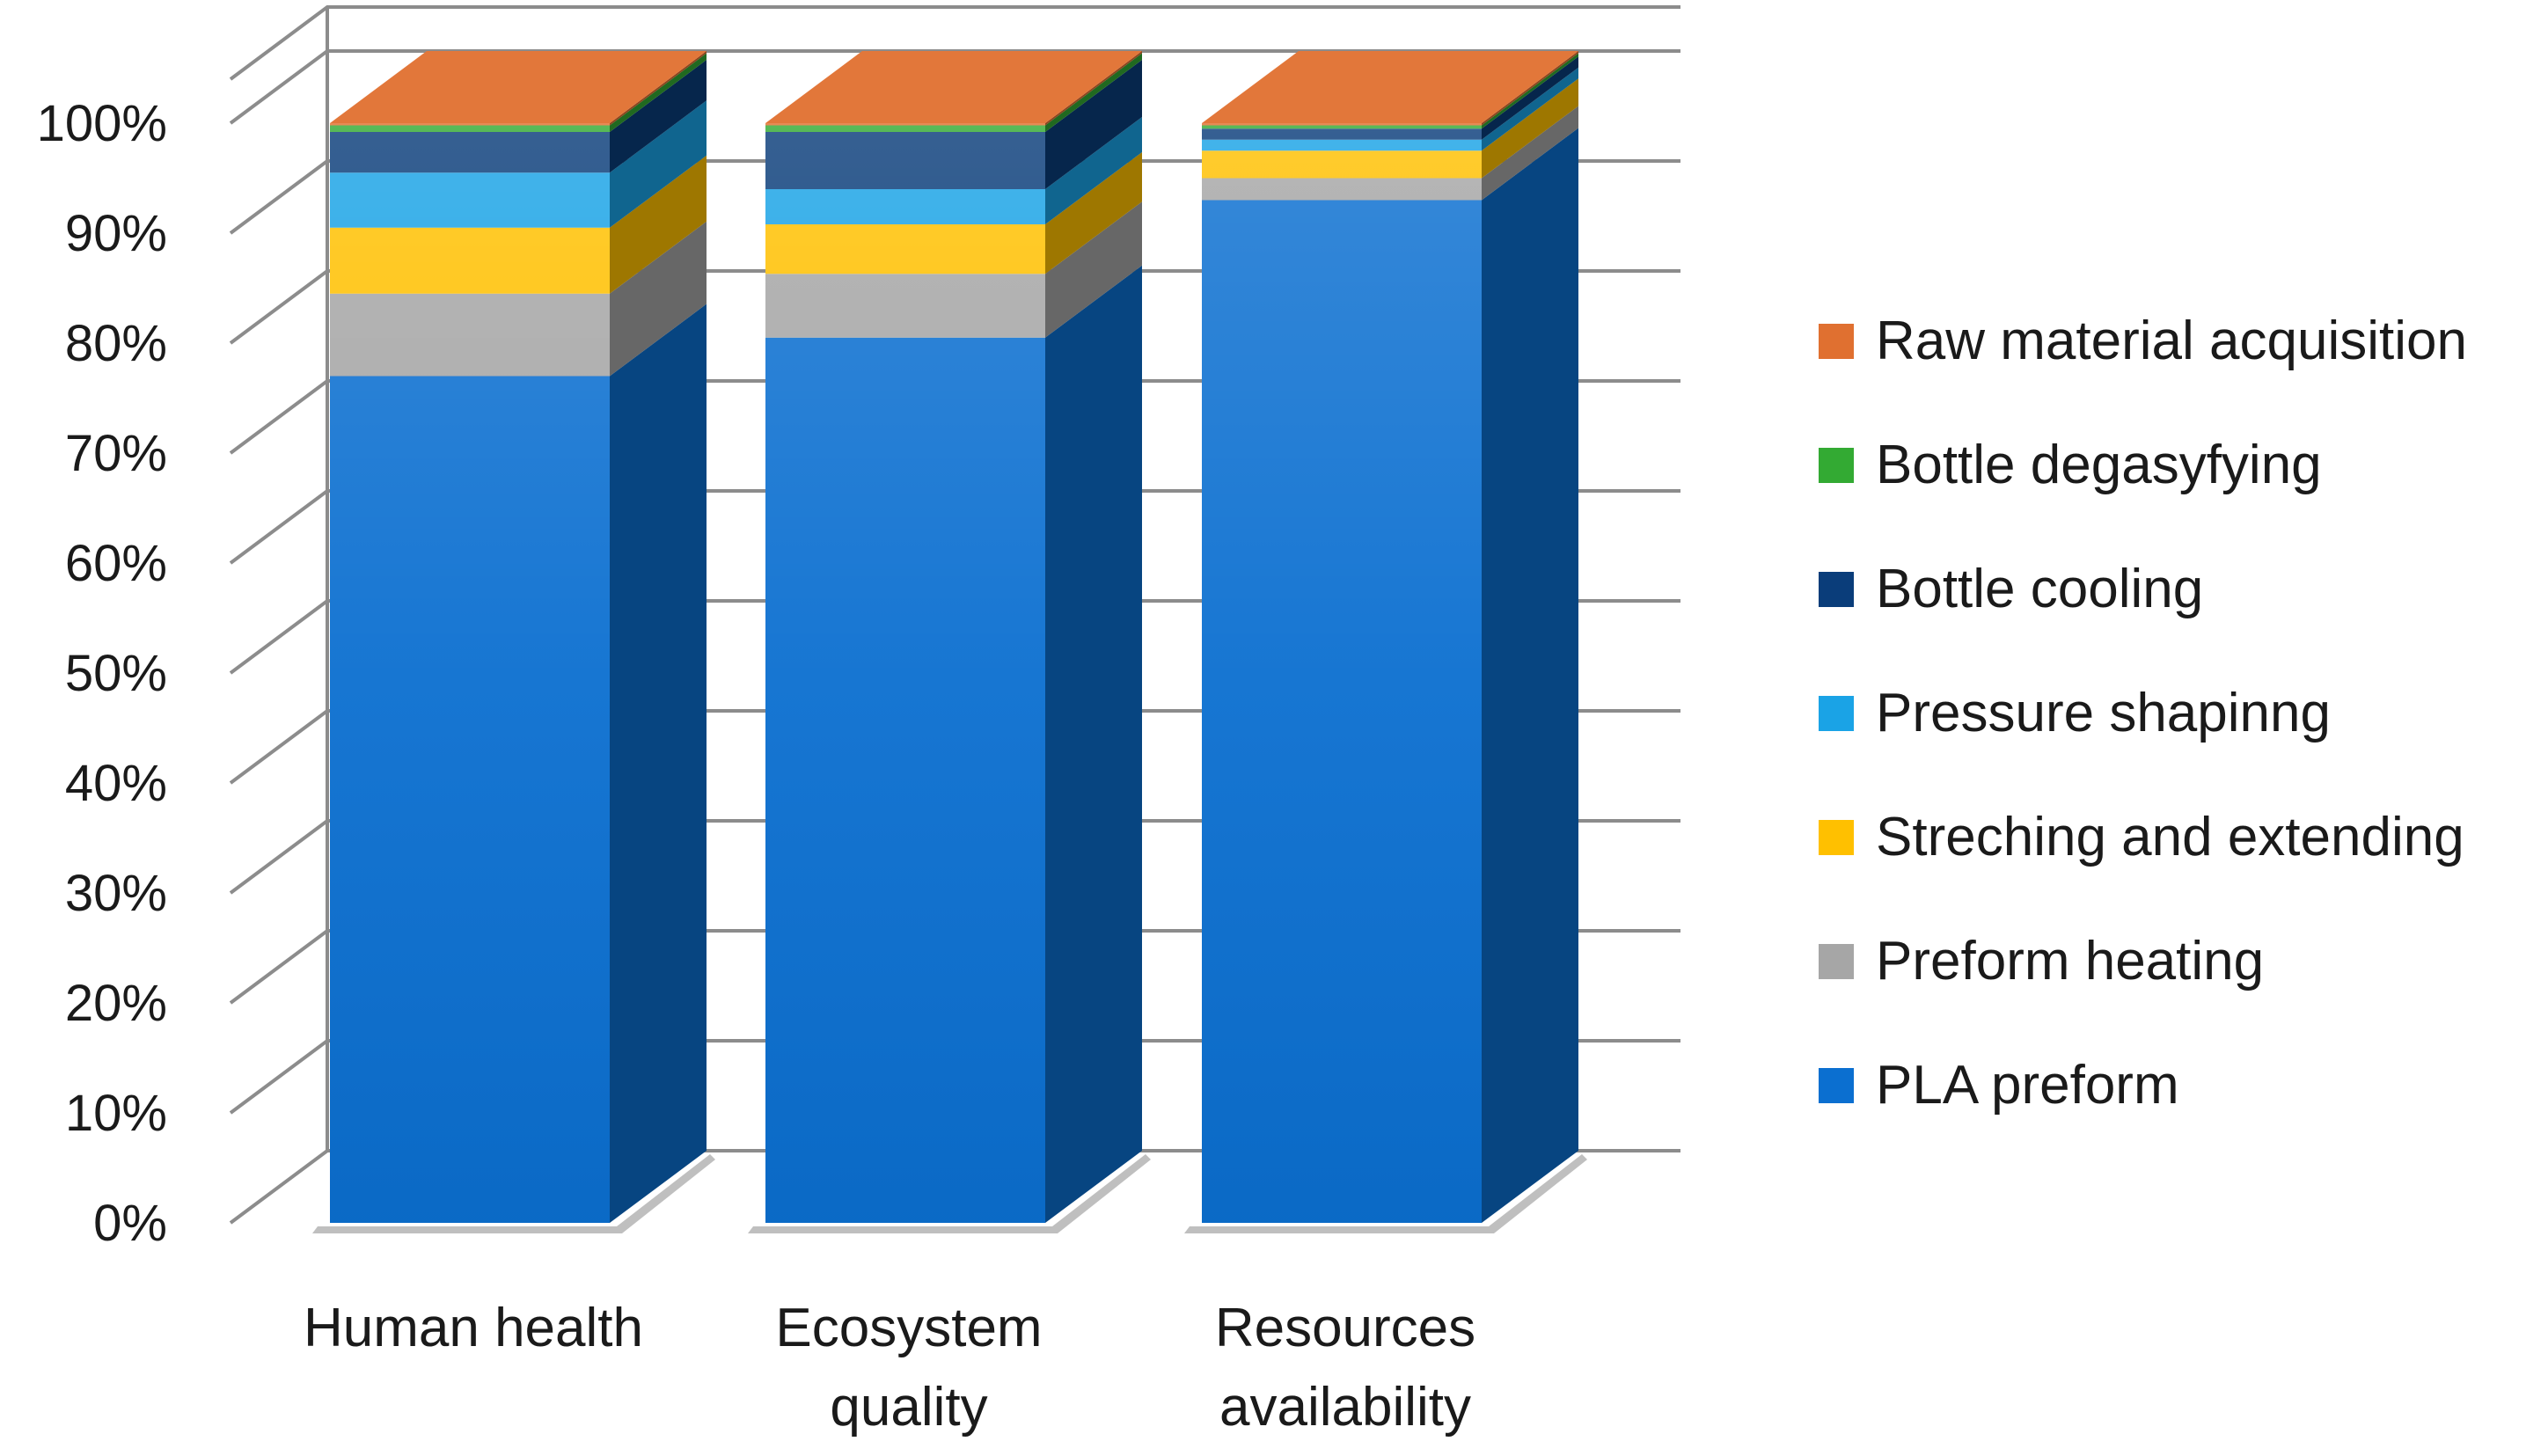  What do you see at coordinates (2039, 589) in the screenshot?
I see `legend-label: Bottle cooling` at bounding box center [2039, 589].